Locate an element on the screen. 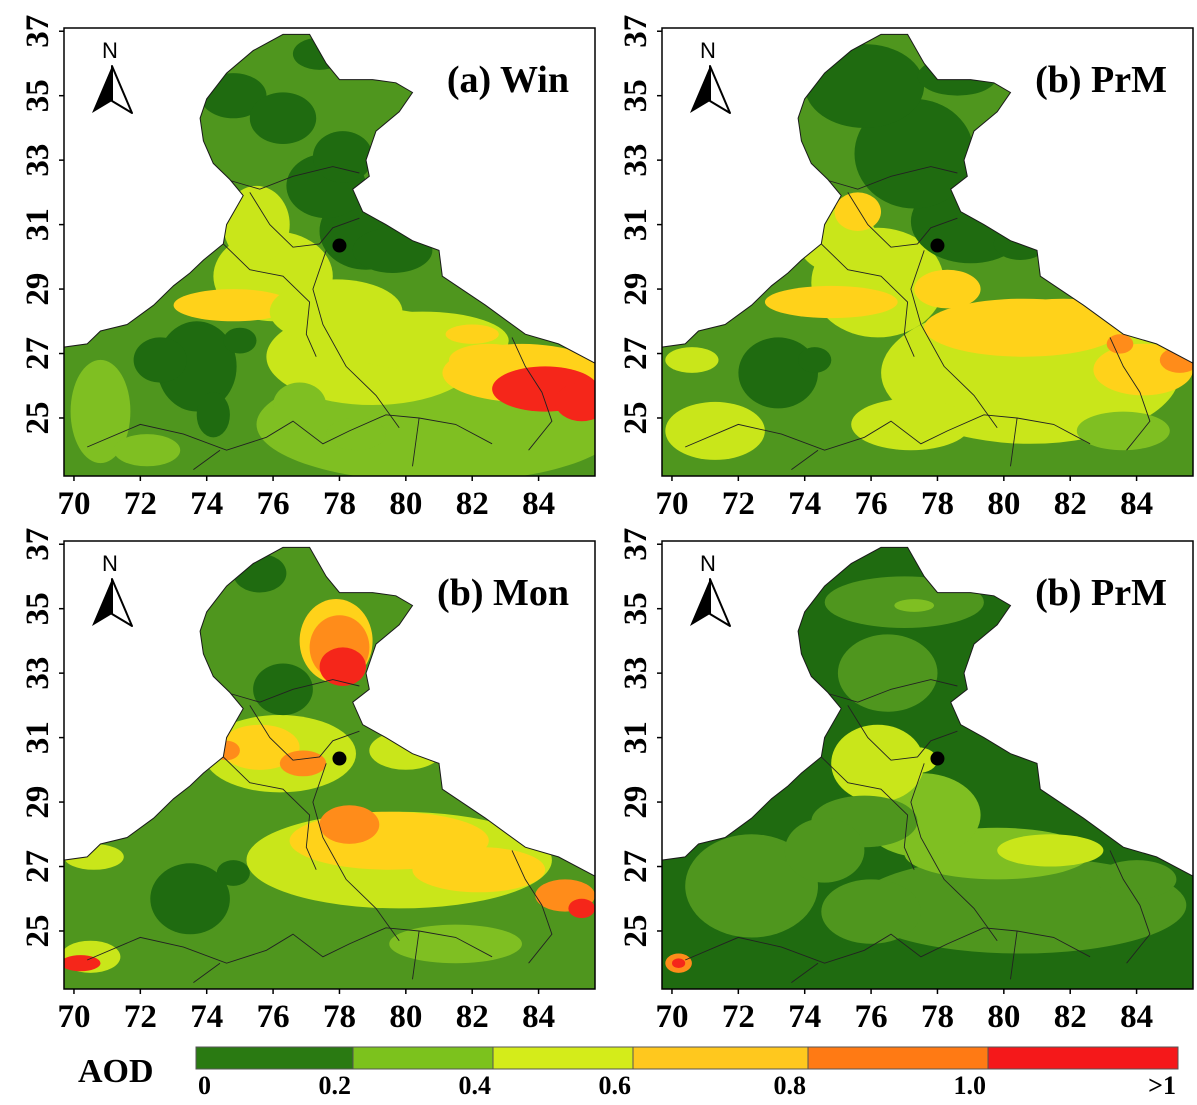 Image resolution: width=1197 pixels, height=1105 pixels. lon-tick-label: 84 is located at coordinates (1136, 504).